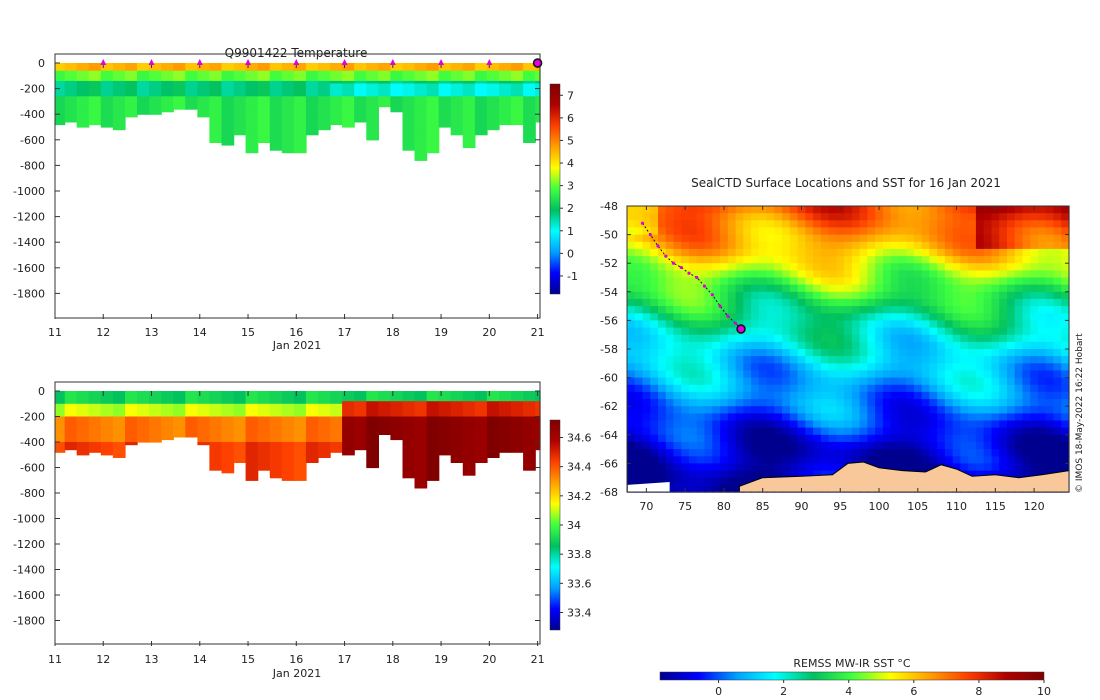  What do you see at coordinates (801, 506) in the screenshot?
I see `map-x-tick-label: 90` at bounding box center [801, 506].